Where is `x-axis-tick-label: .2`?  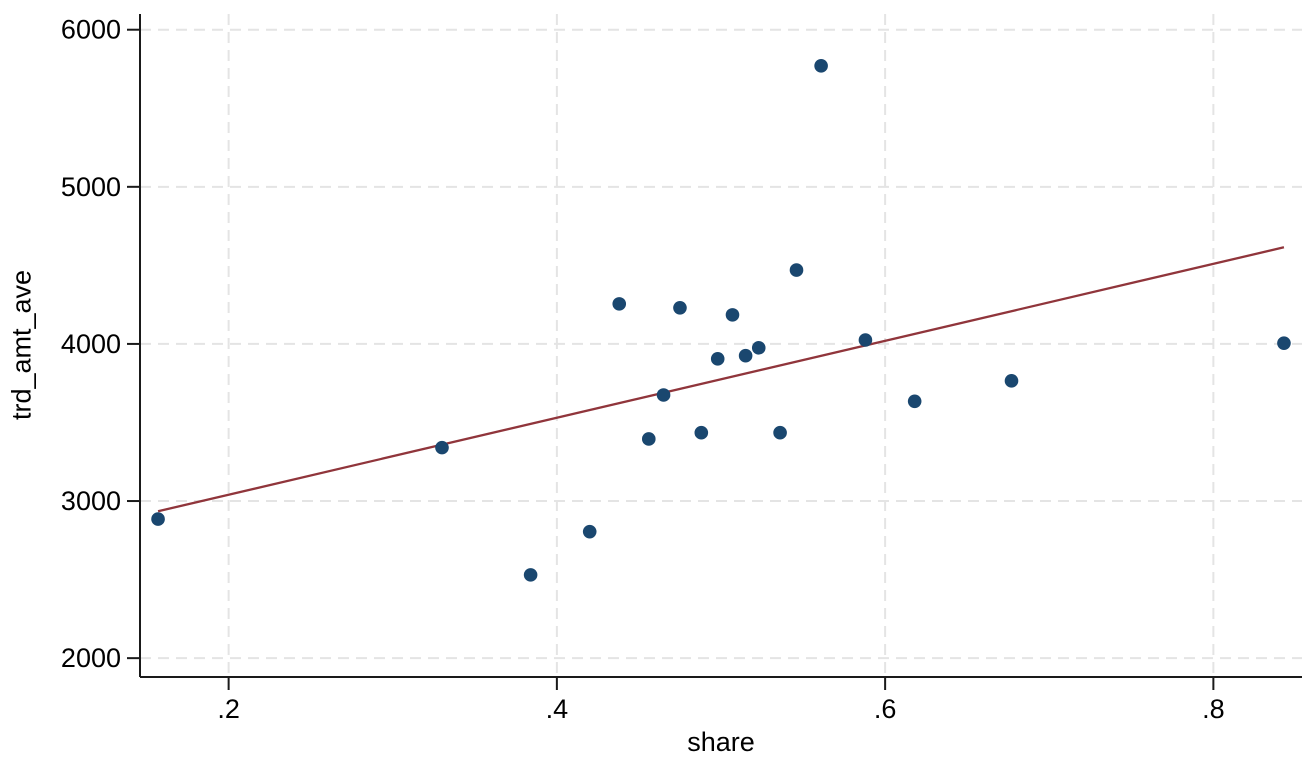 x-axis-tick-label: .2 is located at coordinates (228, 709).